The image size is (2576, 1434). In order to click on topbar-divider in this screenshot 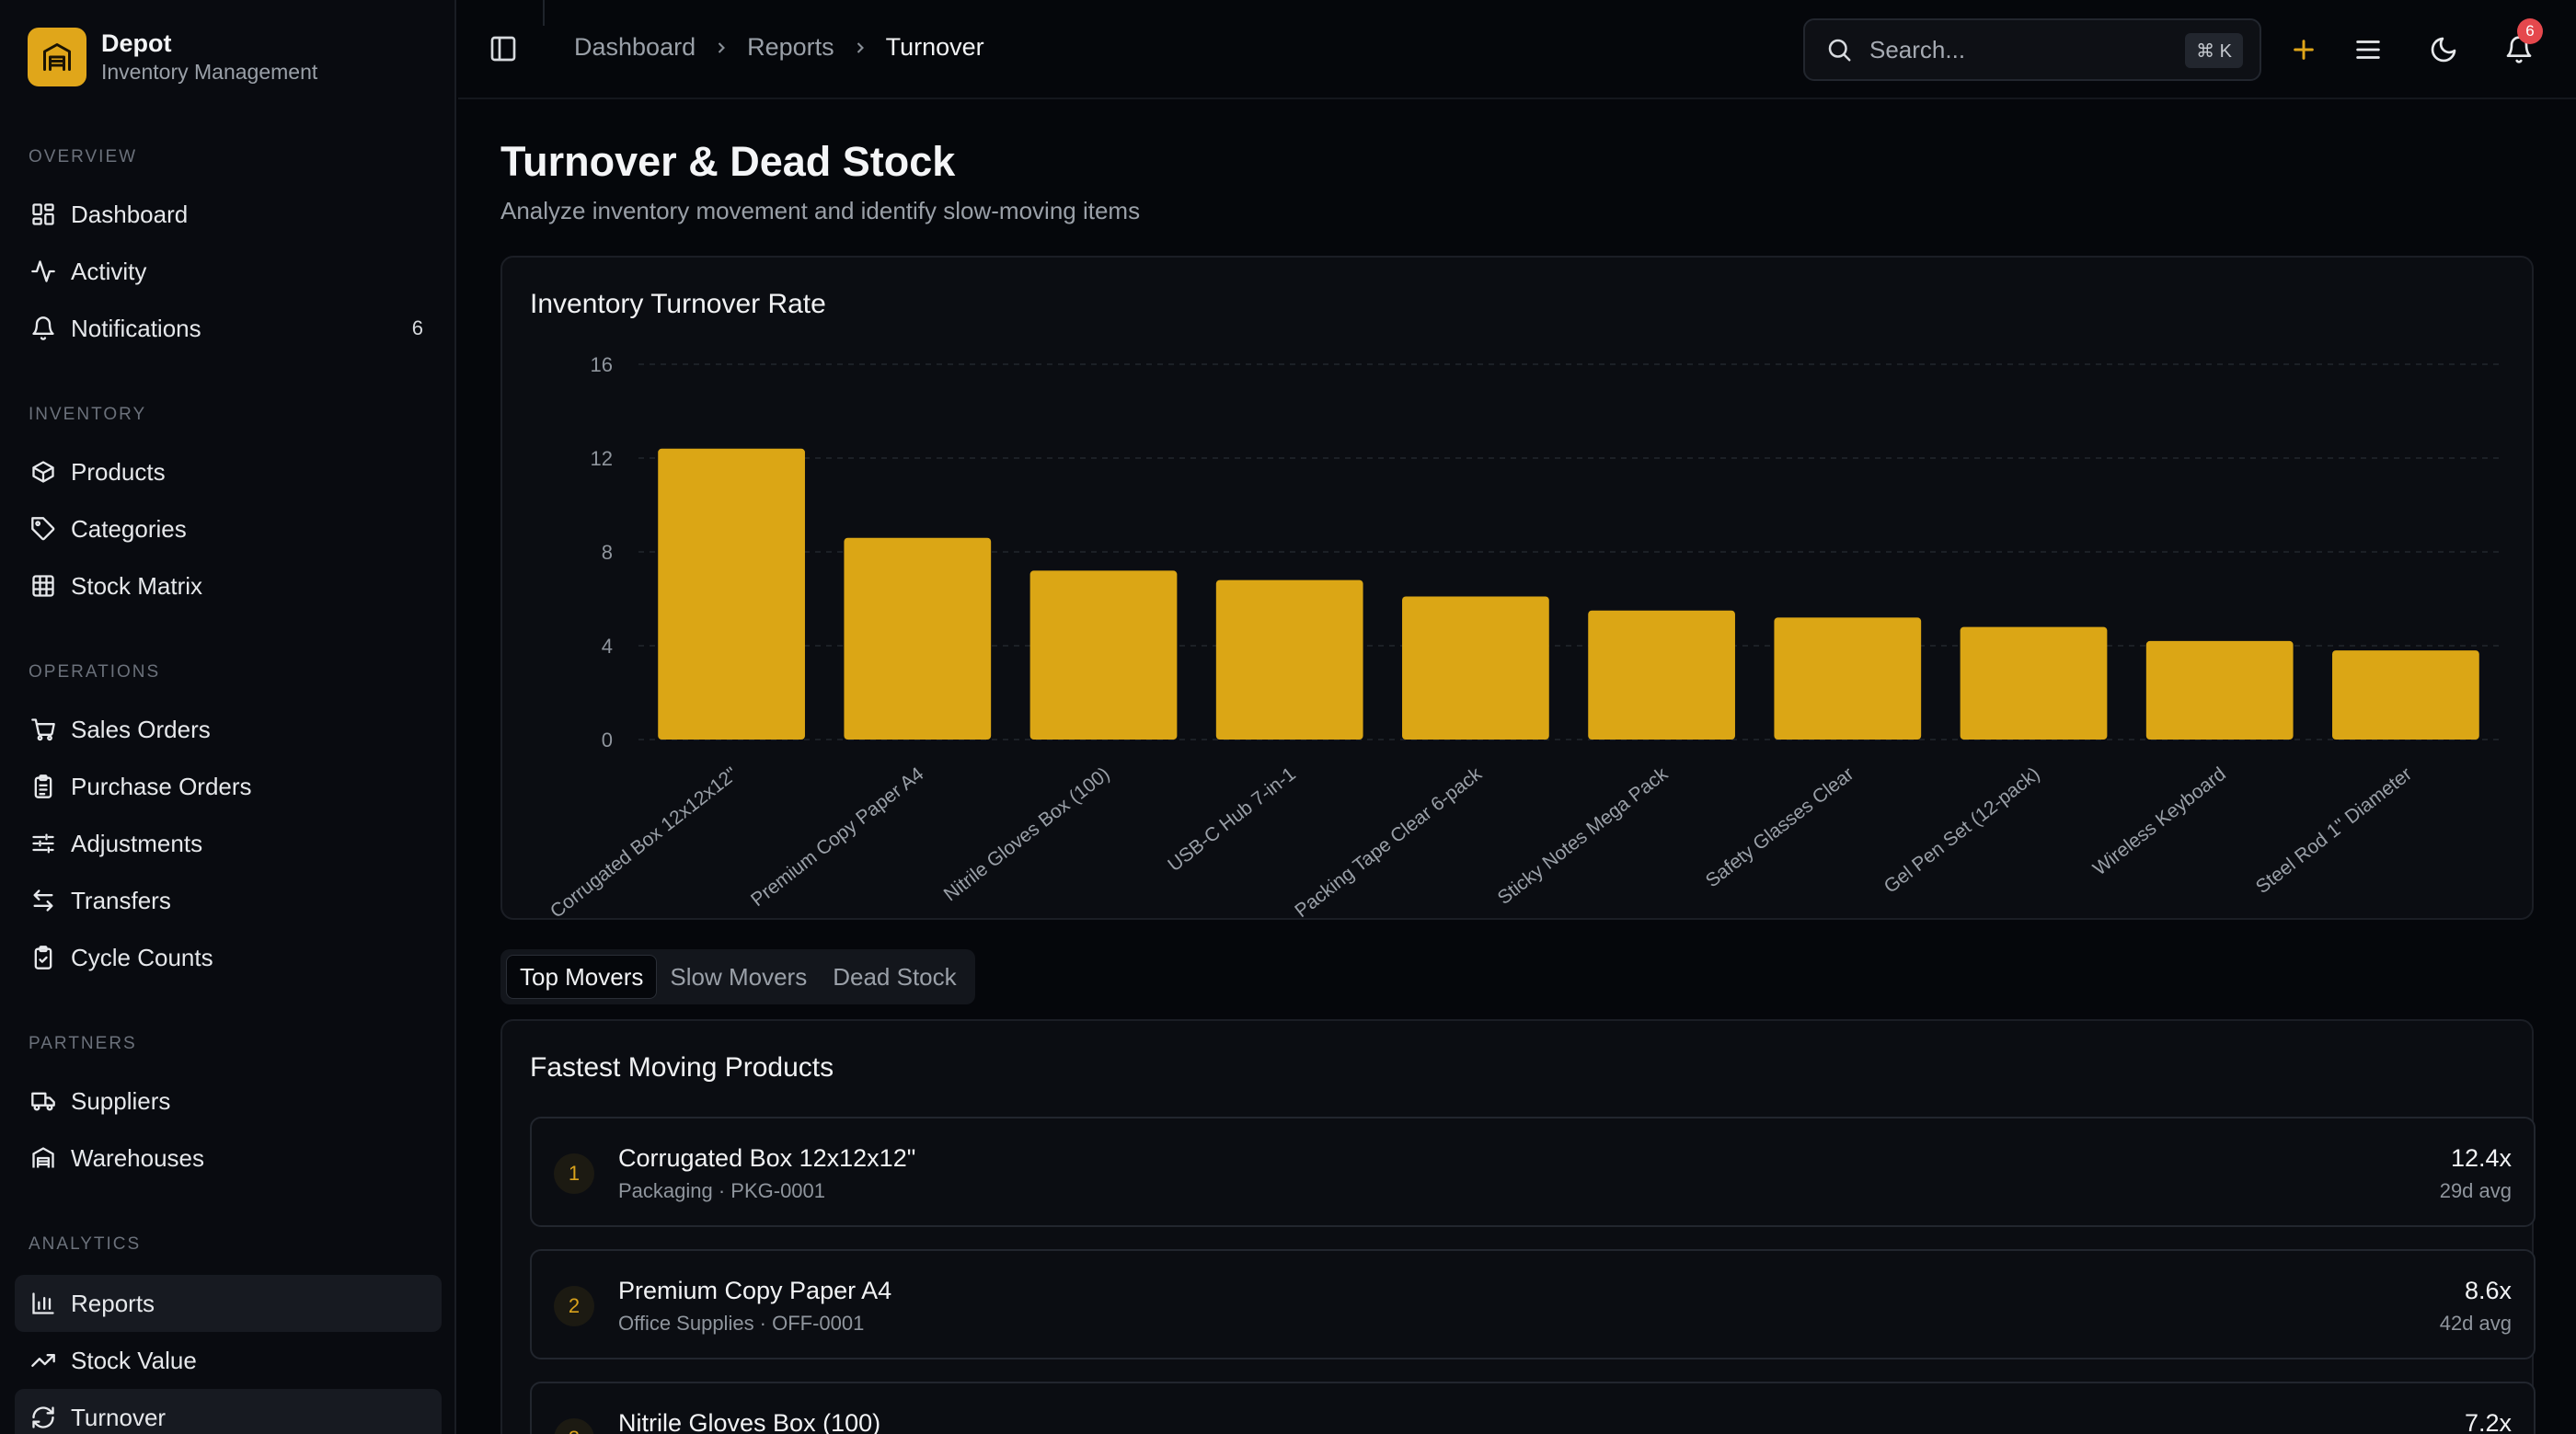, I will do `click(544, 13)`.